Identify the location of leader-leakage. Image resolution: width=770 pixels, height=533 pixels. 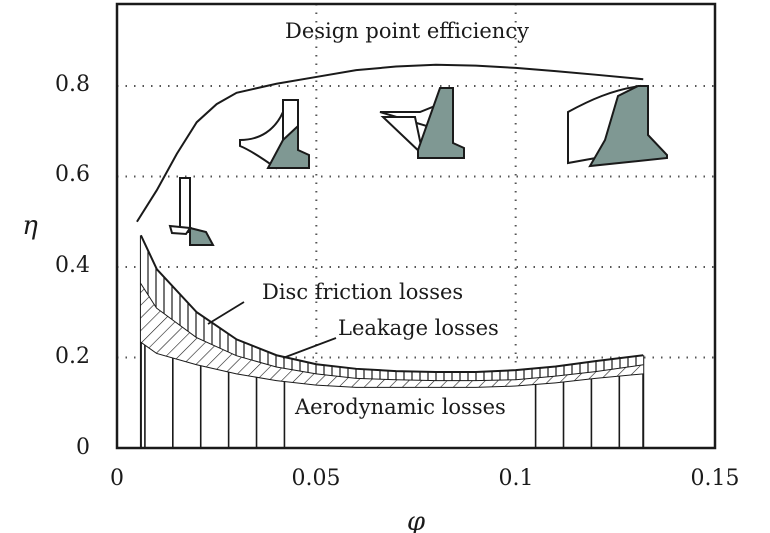
(309, 348).